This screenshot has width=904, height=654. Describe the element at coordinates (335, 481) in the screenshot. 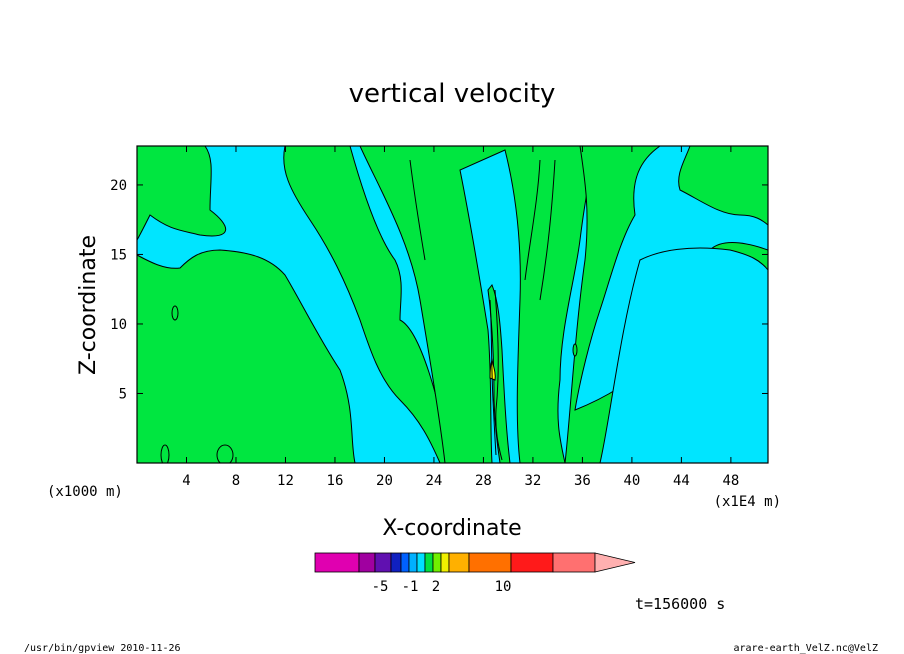

I see `x-tick-label: 16` at that location.